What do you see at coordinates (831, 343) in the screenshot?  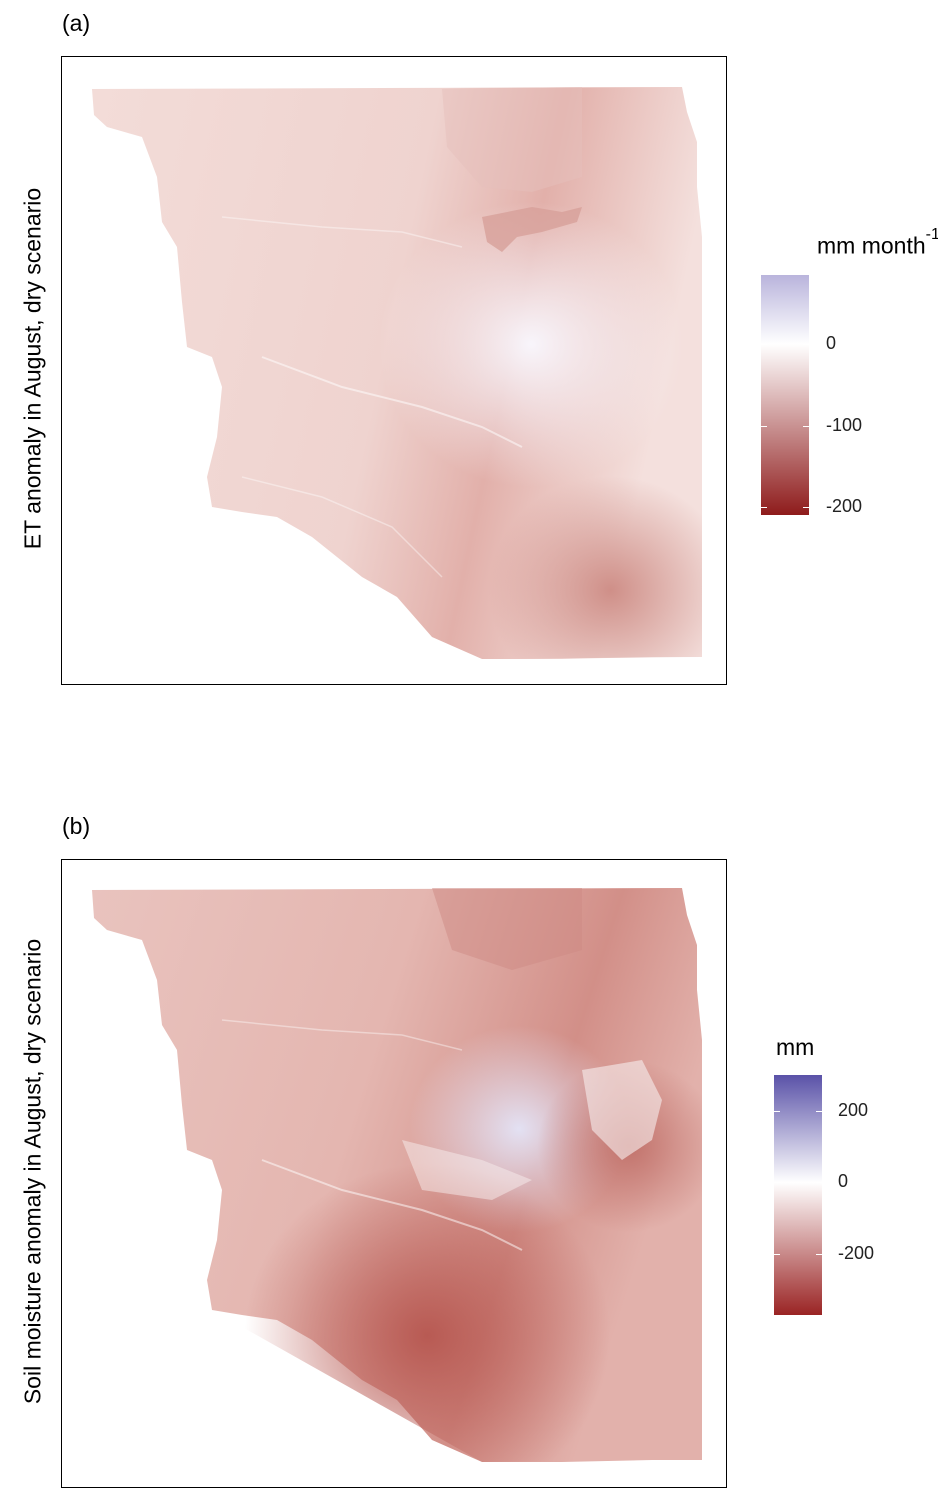 I see `panel-a-tick-label-0: 0` at bounding box center [831, 343].